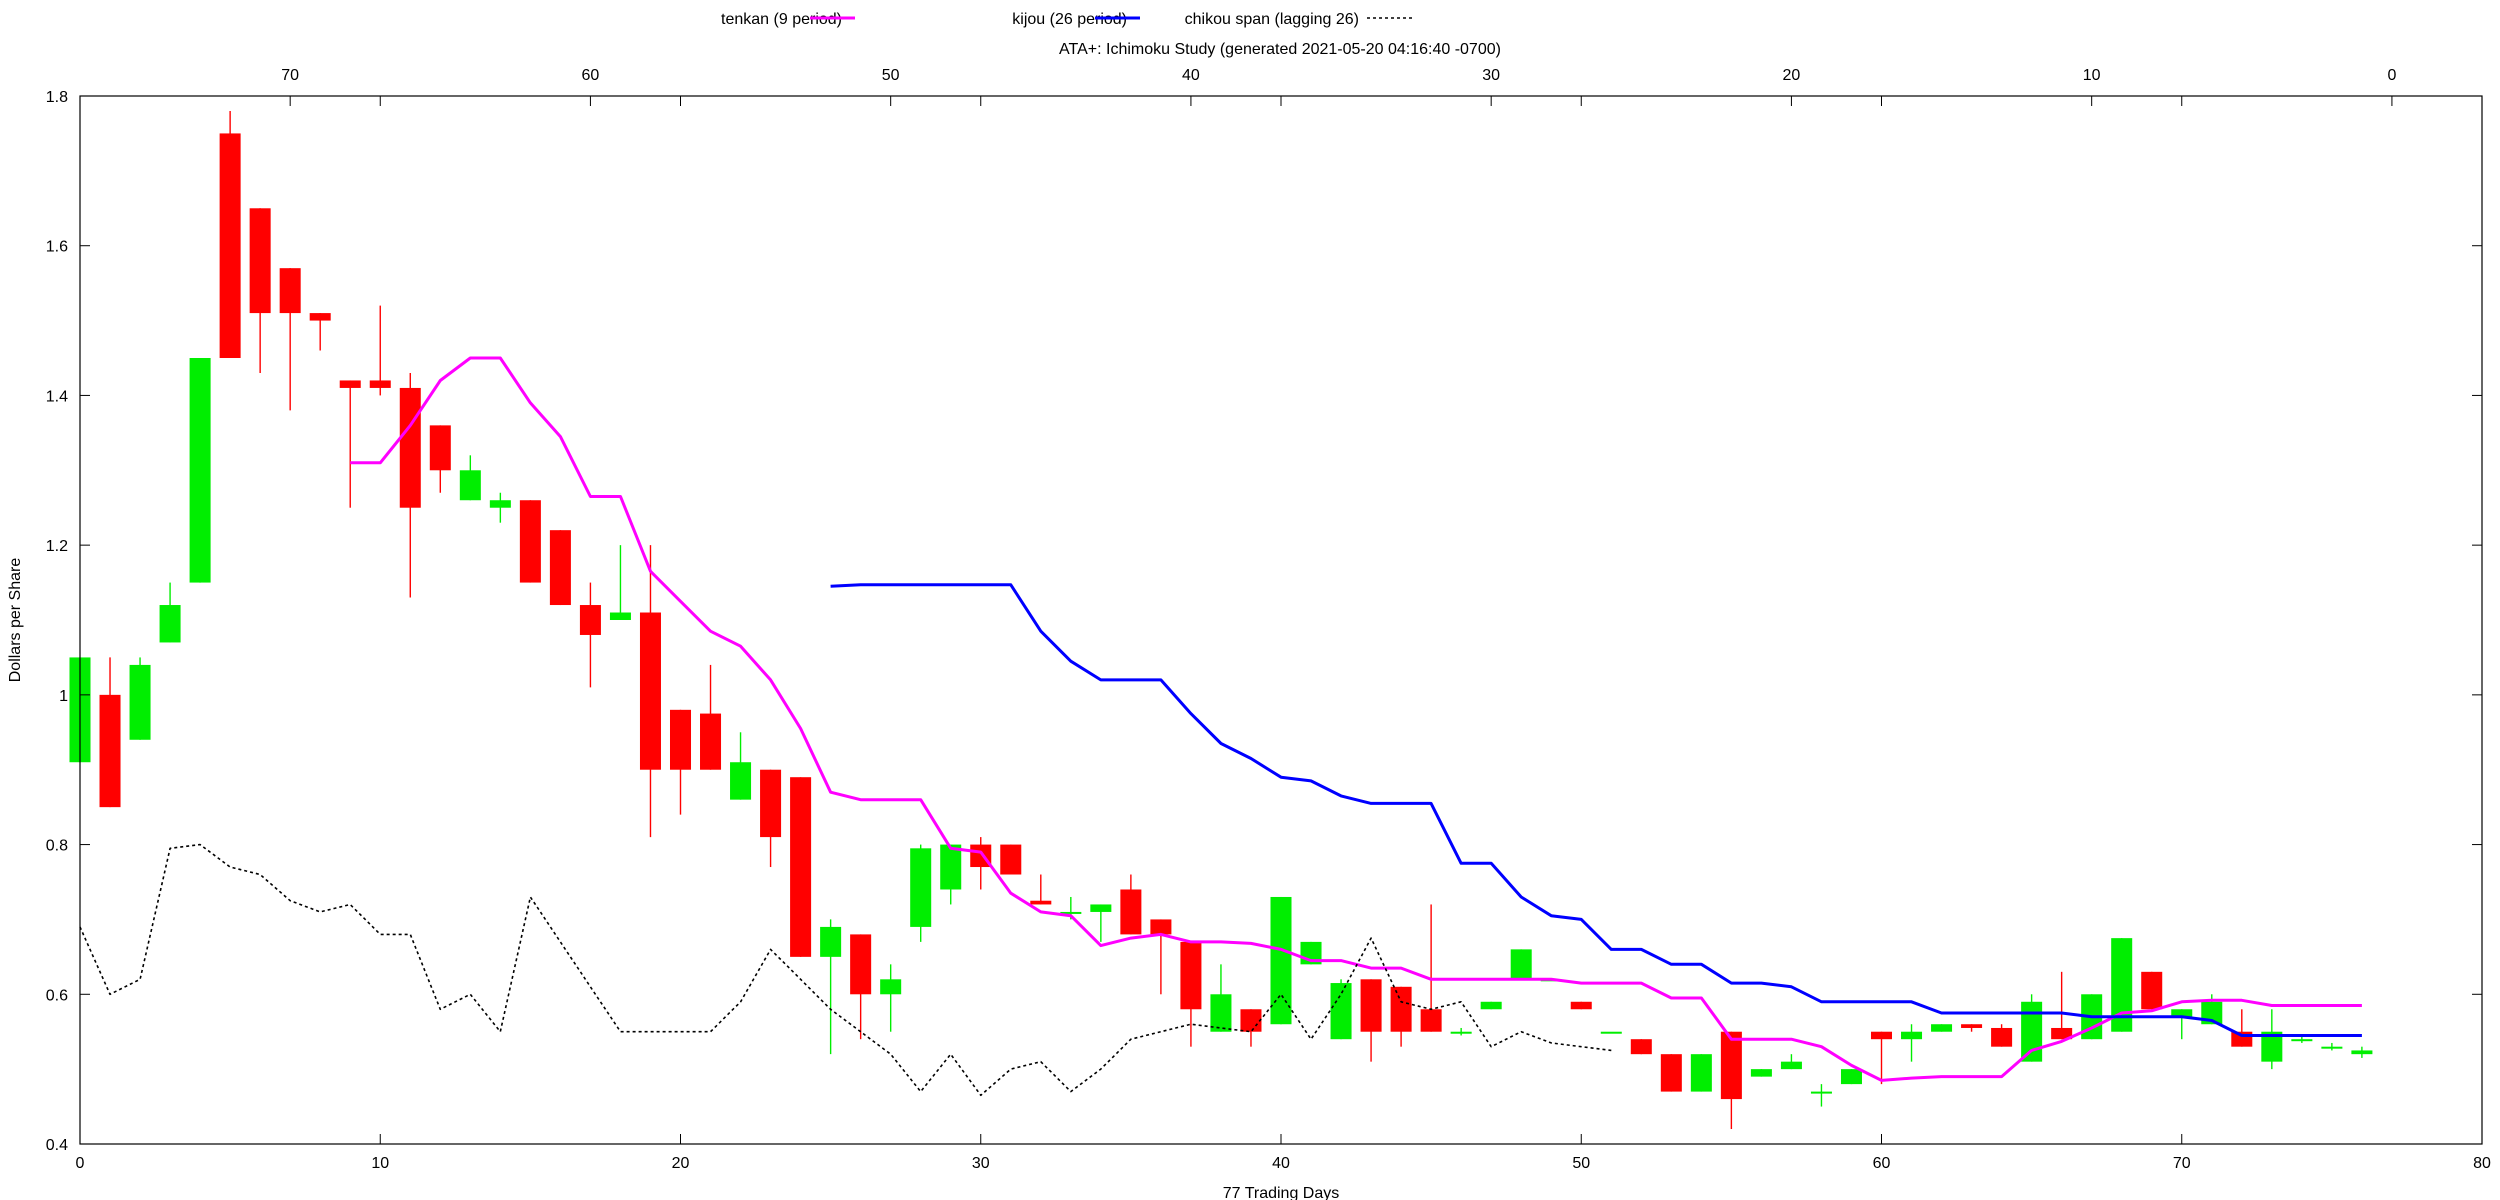  What do you see at coordinates (2182, 1163) in the screenshot?
I see `x-tick-label: 70` at bounding box center [2182, 1163].